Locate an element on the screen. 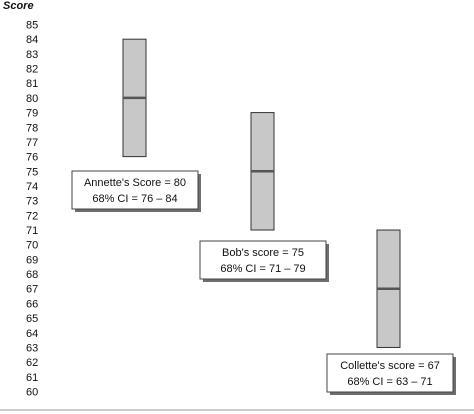 This screenshot has height=414, width=474. y-axis-label: Score is located at coordinates (18, 6).